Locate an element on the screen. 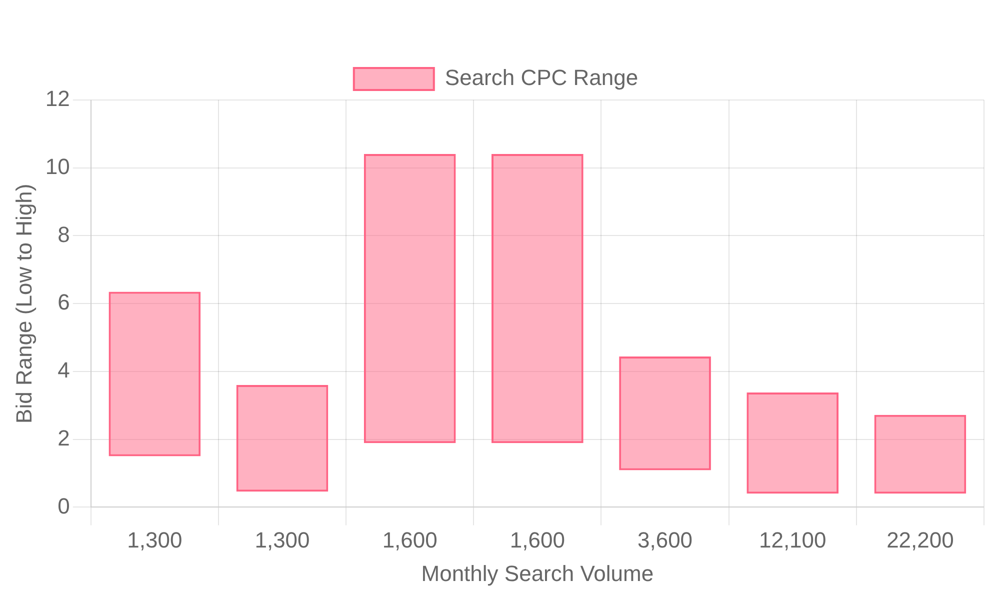 The width and height of the screenshot is (1000, 600). x-tick-label: 3,600 is located at coordinates (665, 539).